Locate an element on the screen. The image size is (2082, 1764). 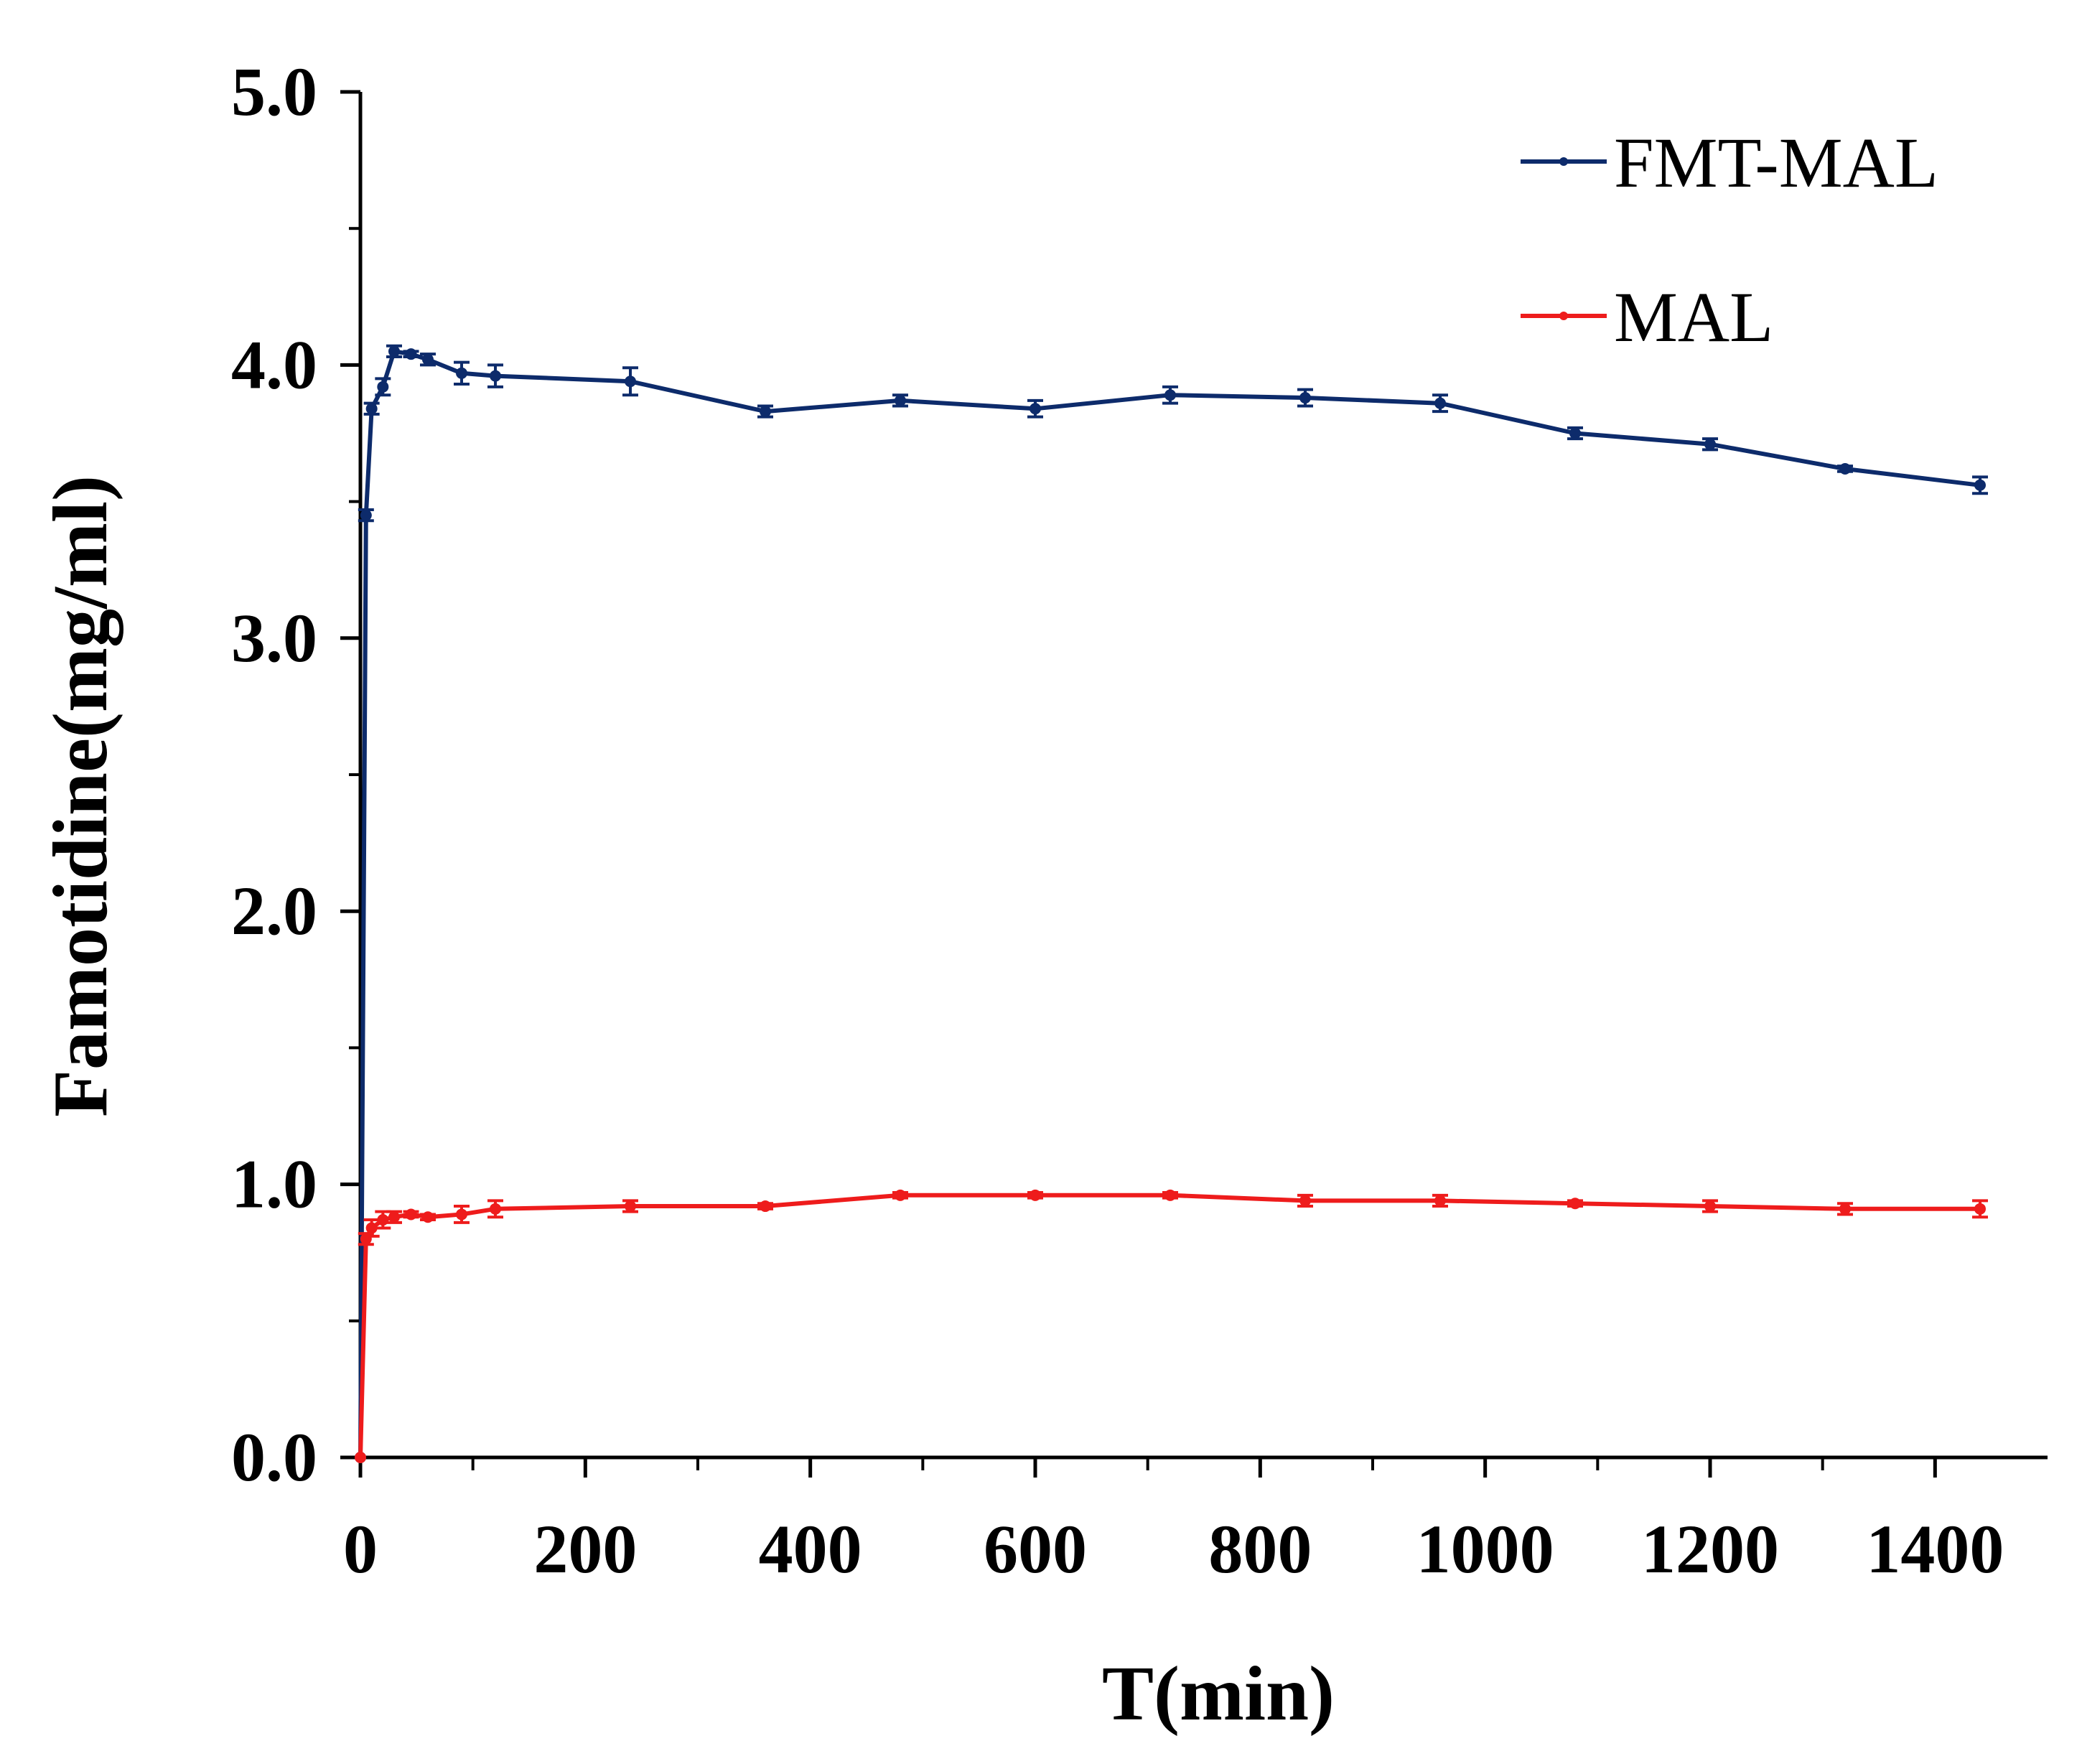
legend-marker-fmt-mal is located at coordinates (1563, 161).